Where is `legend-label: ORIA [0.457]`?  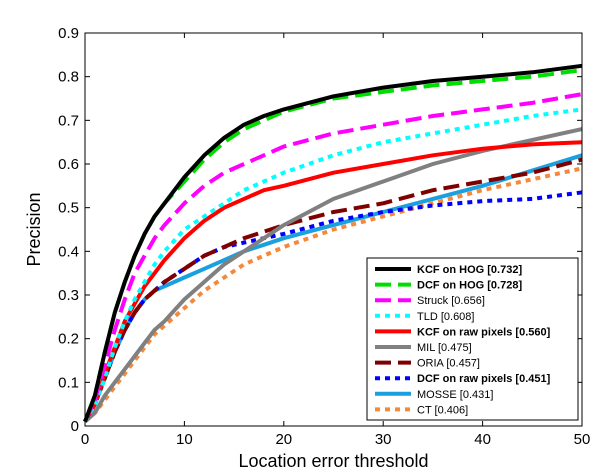
legend-label: ORIA [0.457] is located at coordinates (448, 364).